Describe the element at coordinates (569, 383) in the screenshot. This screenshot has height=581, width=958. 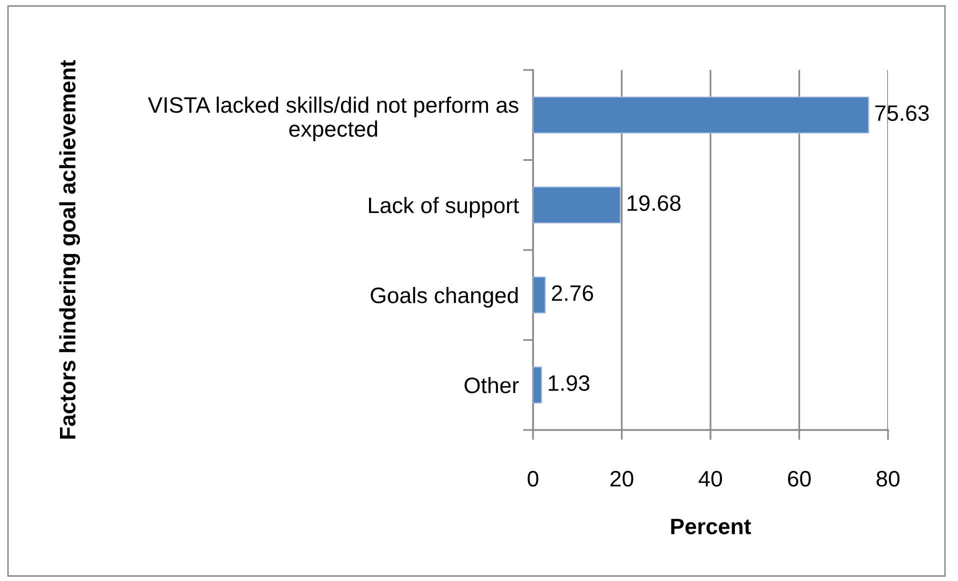
I see `data-label: 1.93` at that location.